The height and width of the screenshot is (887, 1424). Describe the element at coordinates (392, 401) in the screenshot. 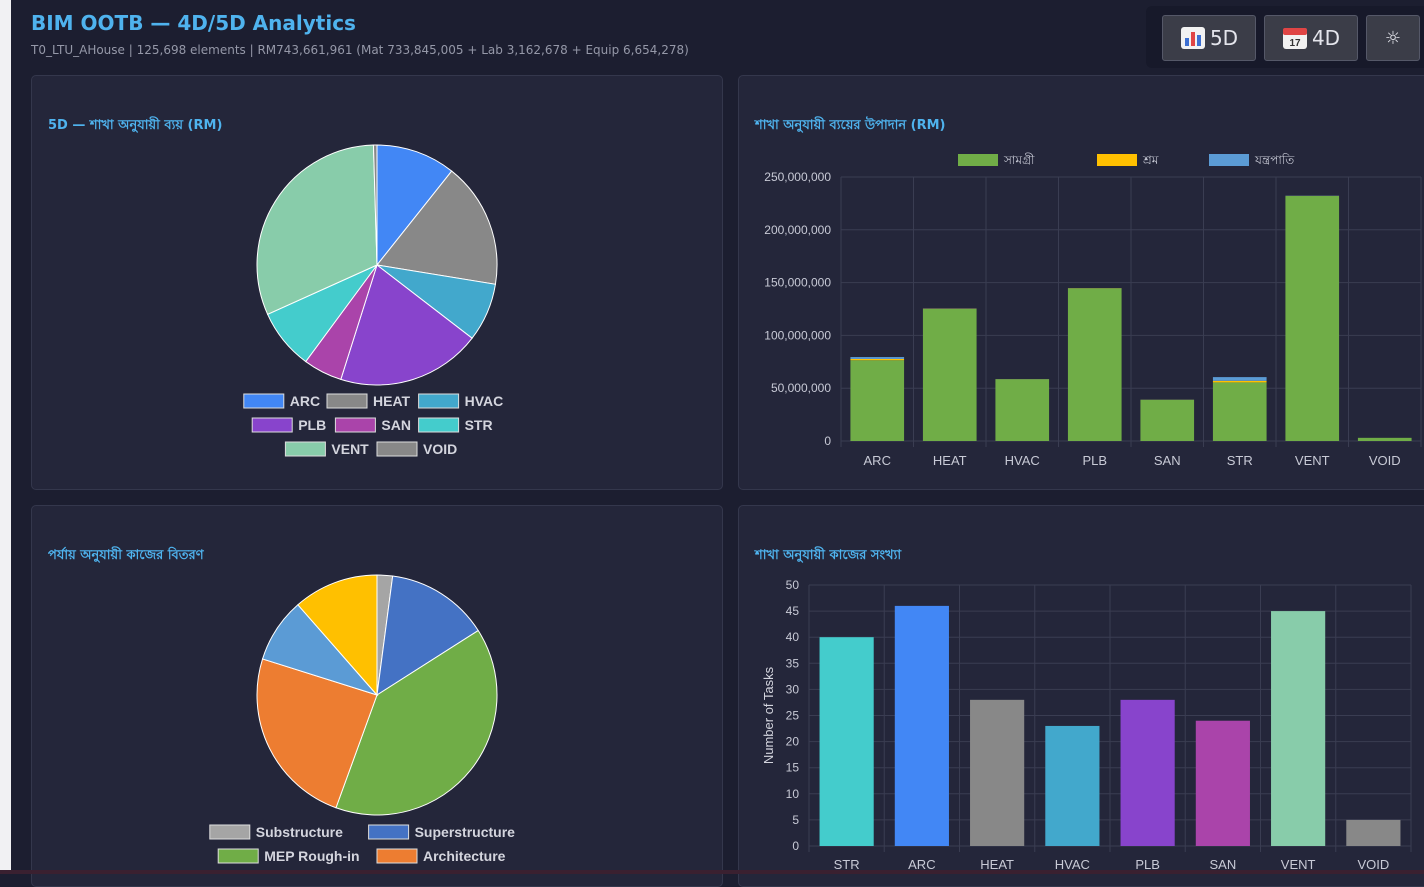

I see `legend-label: HEAT` at that location.